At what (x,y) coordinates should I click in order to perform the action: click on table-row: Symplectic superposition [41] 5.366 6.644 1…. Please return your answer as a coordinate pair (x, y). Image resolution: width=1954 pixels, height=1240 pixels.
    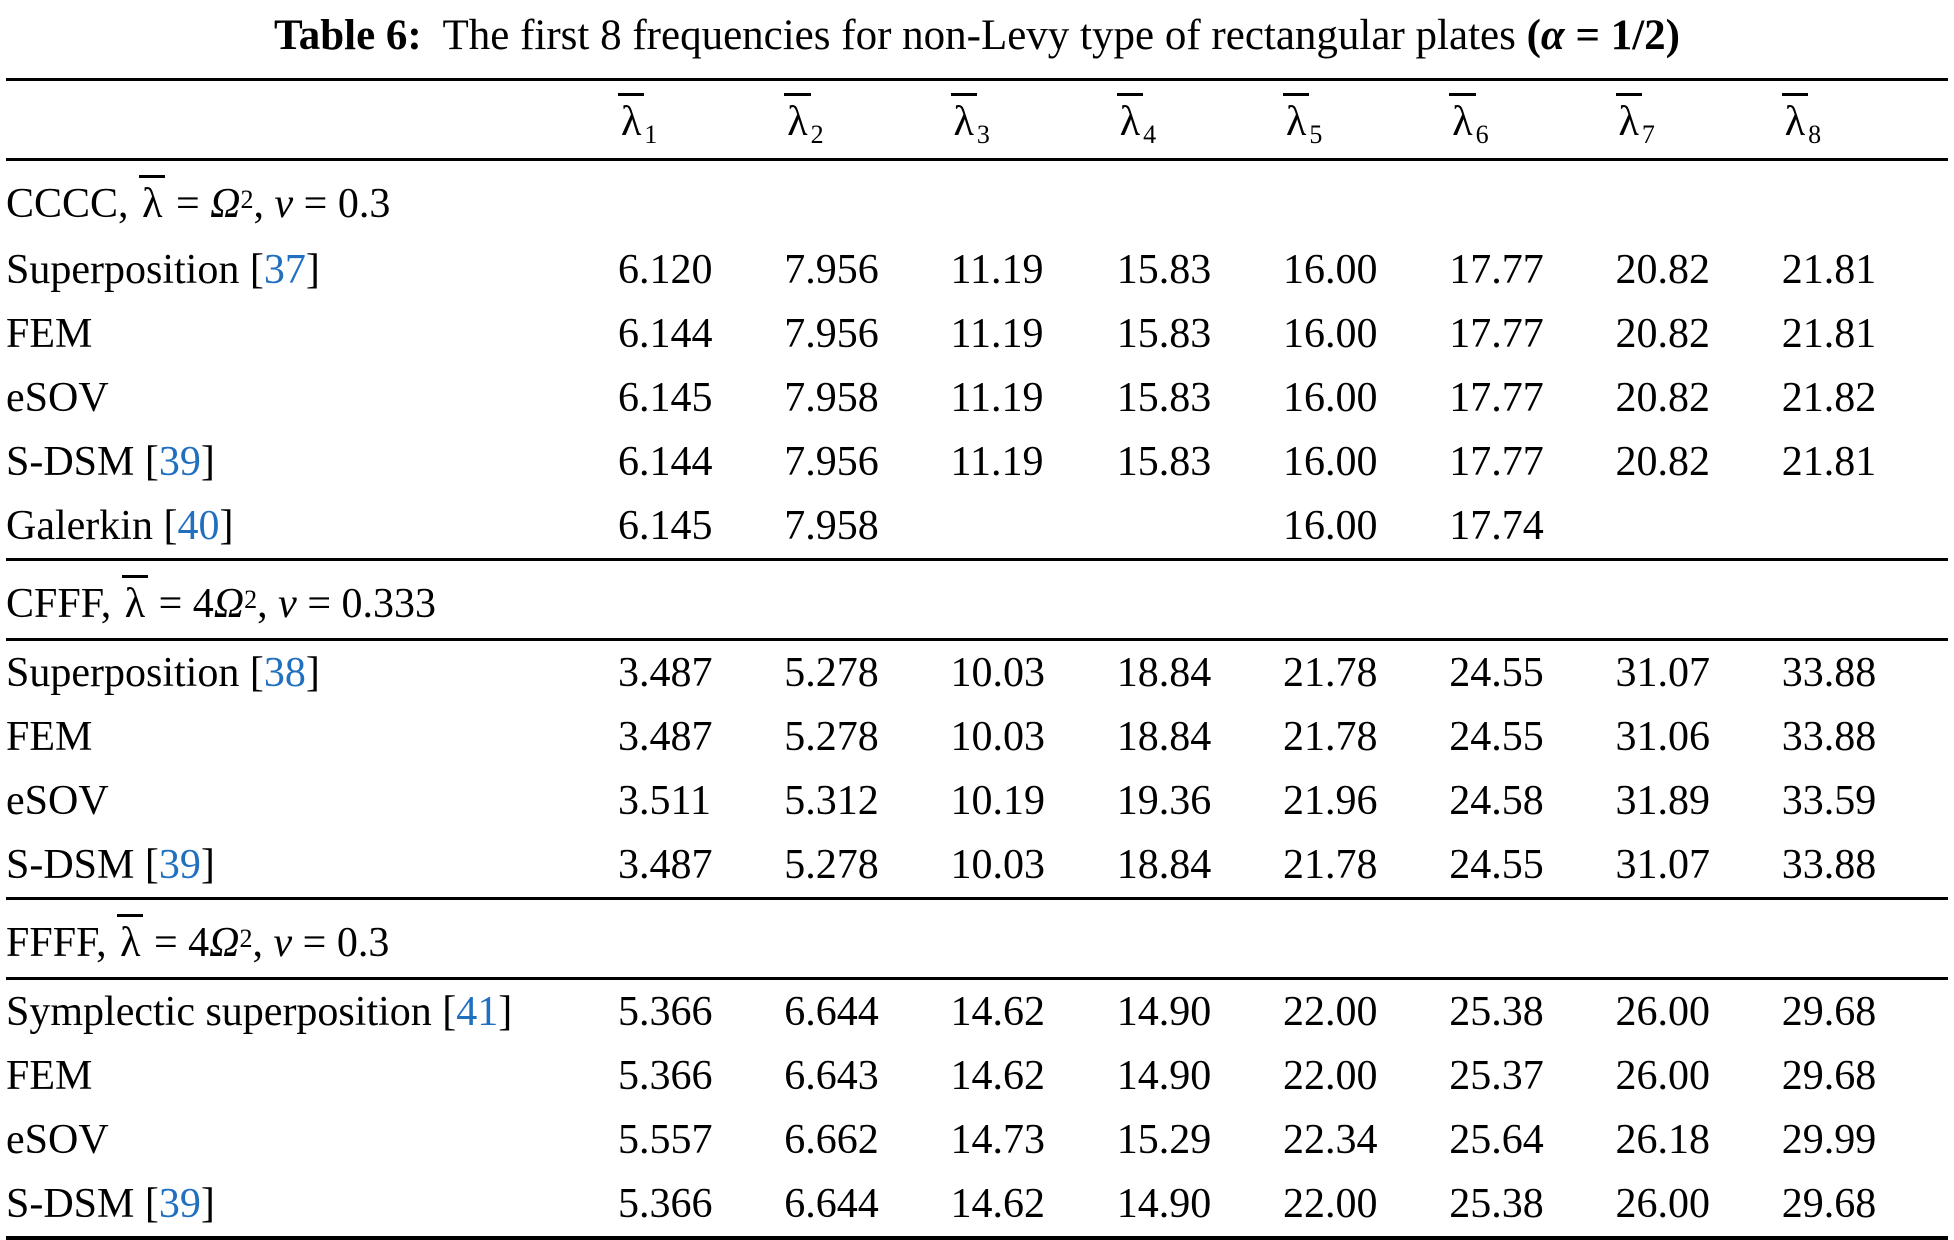
    Looking at the image, I should click on (977, 1011).